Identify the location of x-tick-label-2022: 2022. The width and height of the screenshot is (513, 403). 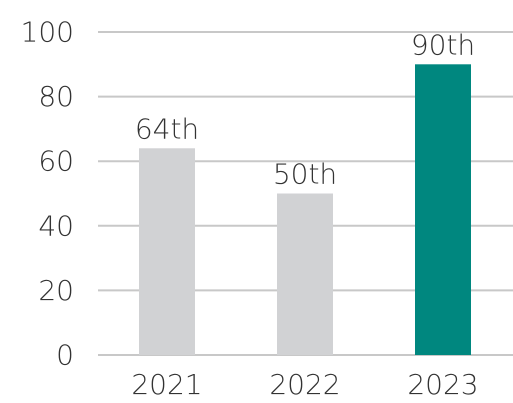
(304, 384).